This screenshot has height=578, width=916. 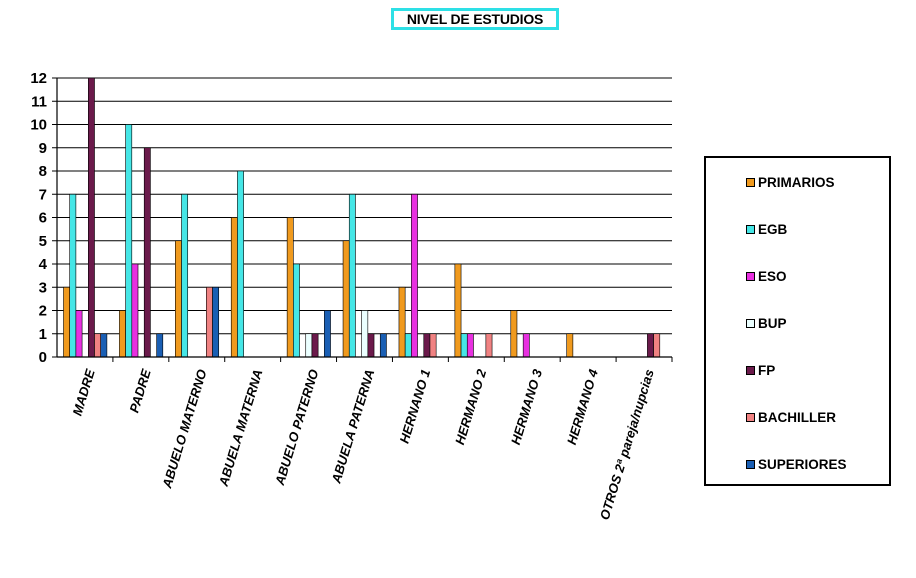 I want to click on x-tick-label: PADRE, so click(x=139, y=390).